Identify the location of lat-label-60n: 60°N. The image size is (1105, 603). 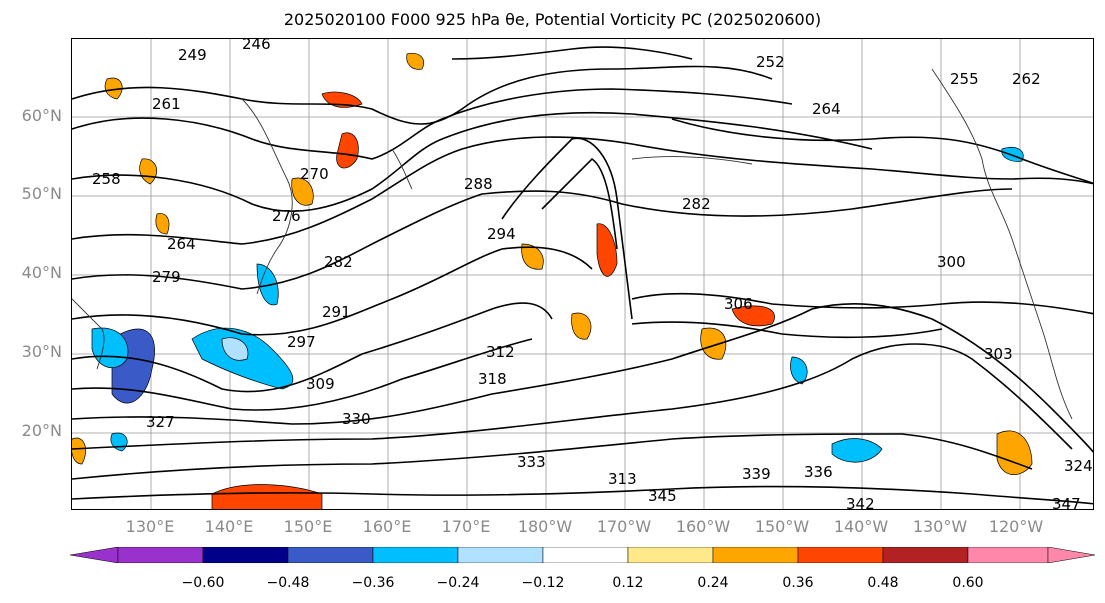
(41, 115).